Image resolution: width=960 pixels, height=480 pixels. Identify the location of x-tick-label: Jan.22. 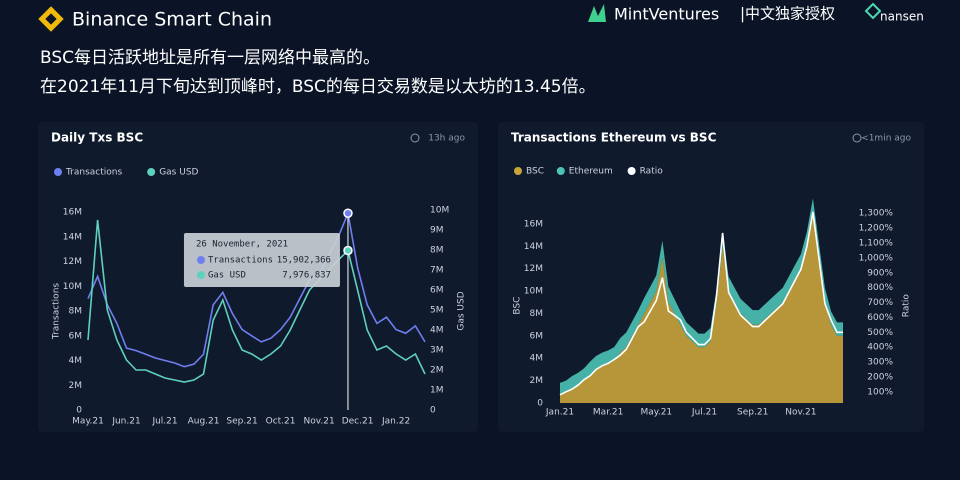
(395, 422).